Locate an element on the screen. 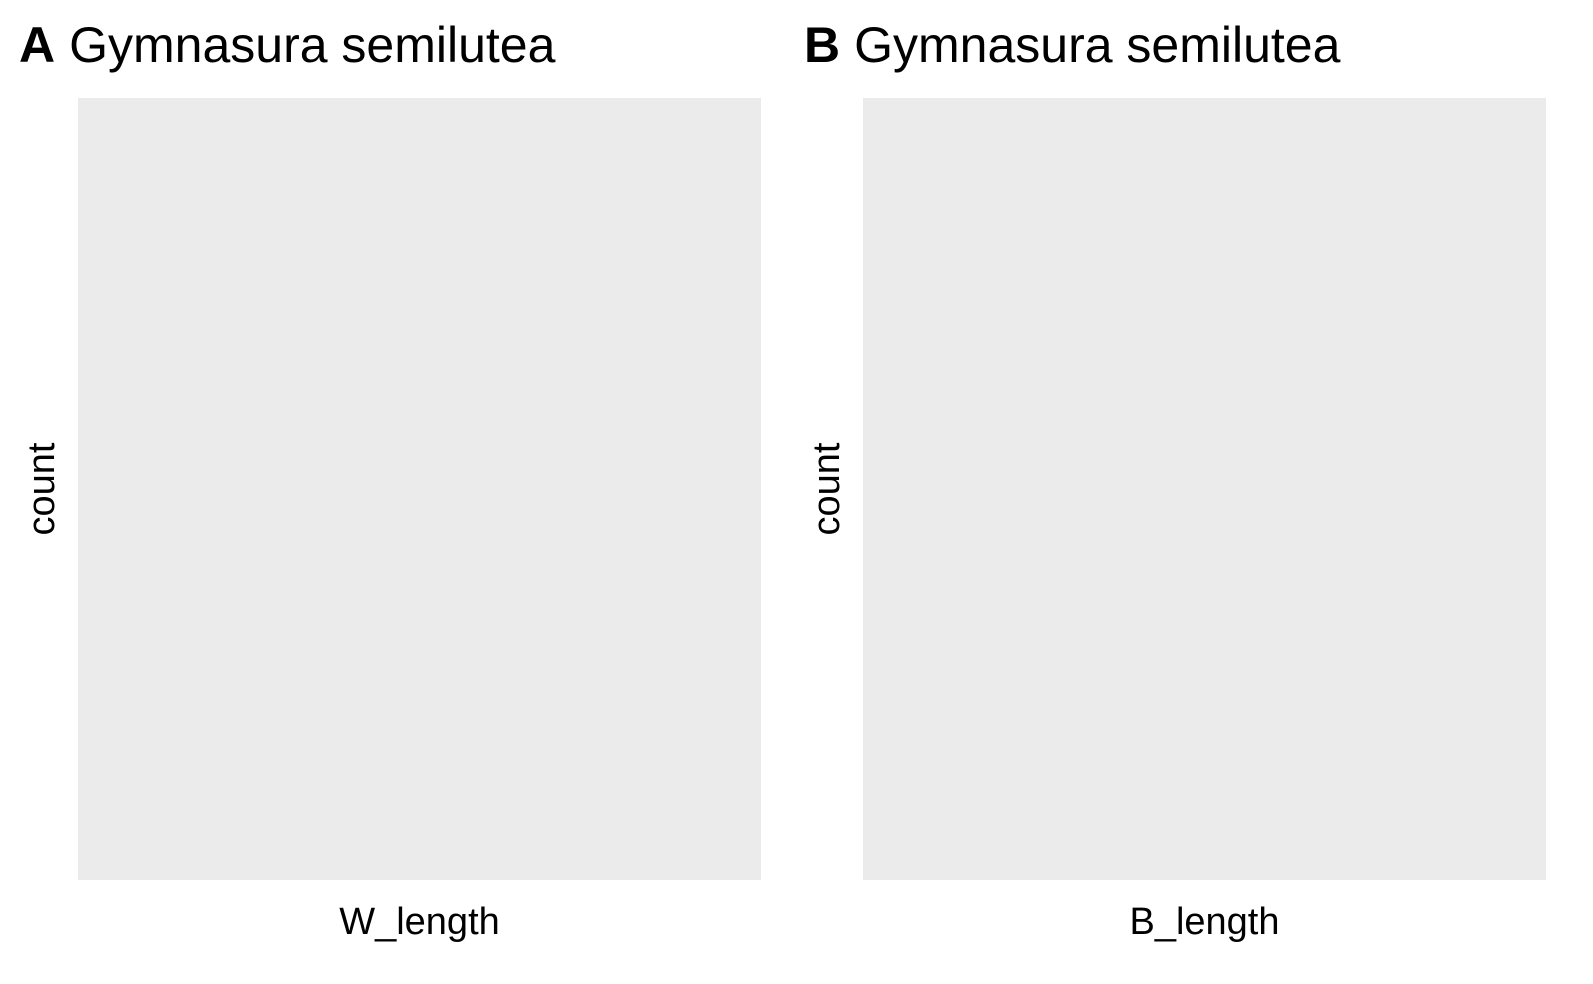  panel-tag: B is located at coordinates (822, 45).